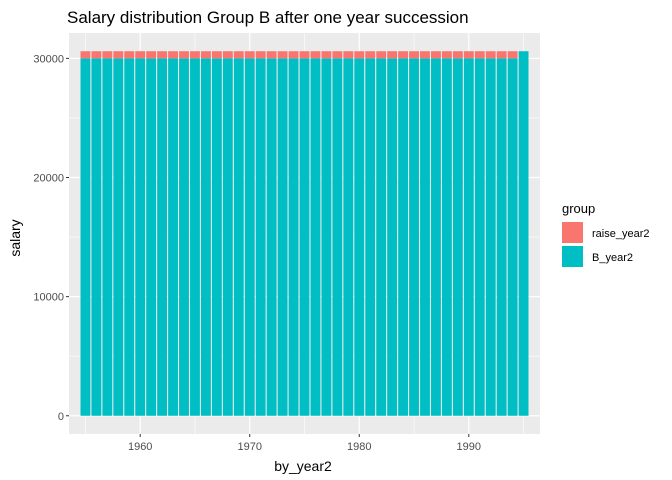  What do you see at coordinates (107, 55) in the screenshot?
I see `bar-raise_year2-1957` at bounding box center [107, 55].